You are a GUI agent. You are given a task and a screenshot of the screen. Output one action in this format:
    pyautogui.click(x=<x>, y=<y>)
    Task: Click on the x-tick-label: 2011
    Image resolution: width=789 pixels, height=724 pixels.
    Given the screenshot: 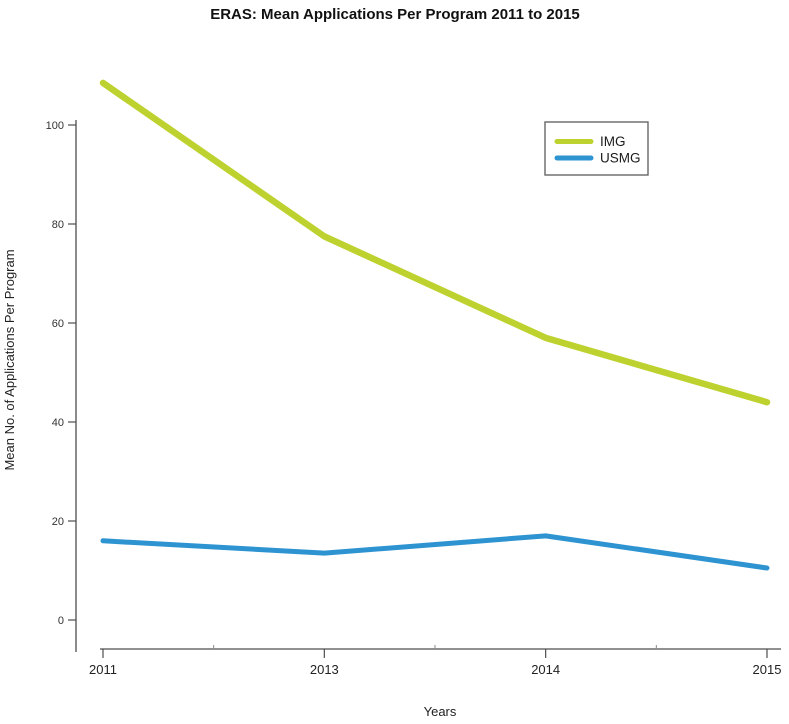 What is the action you would take?
    pyautogui.click(x=103, y=669)
    